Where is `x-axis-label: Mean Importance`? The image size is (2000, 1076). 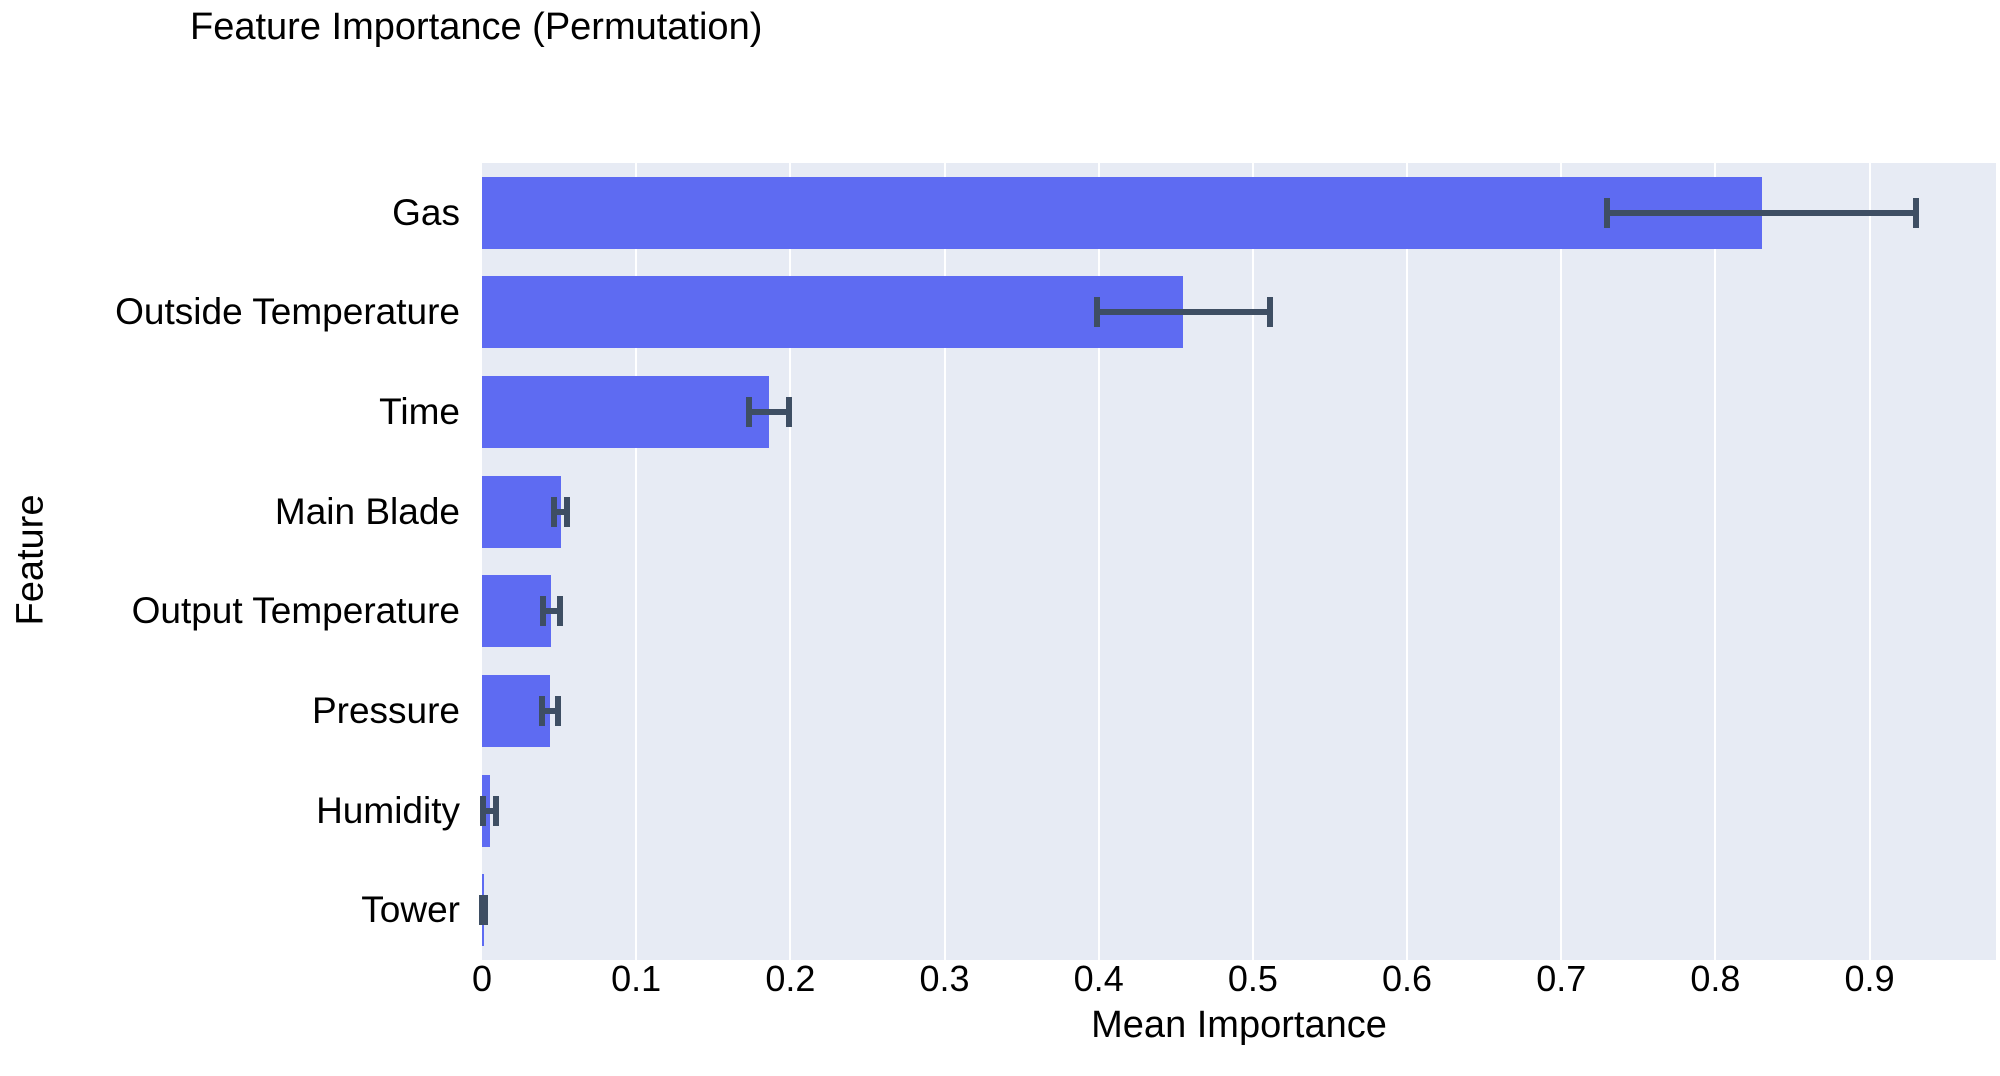
x-axis-label: Mean Importance is located at coordinates (1239, 1025).